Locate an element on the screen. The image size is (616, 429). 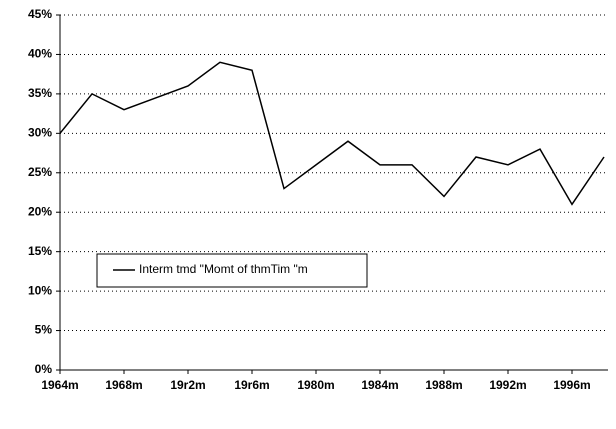
x-tick-label: 1988m is located at coordinates (443, 385).